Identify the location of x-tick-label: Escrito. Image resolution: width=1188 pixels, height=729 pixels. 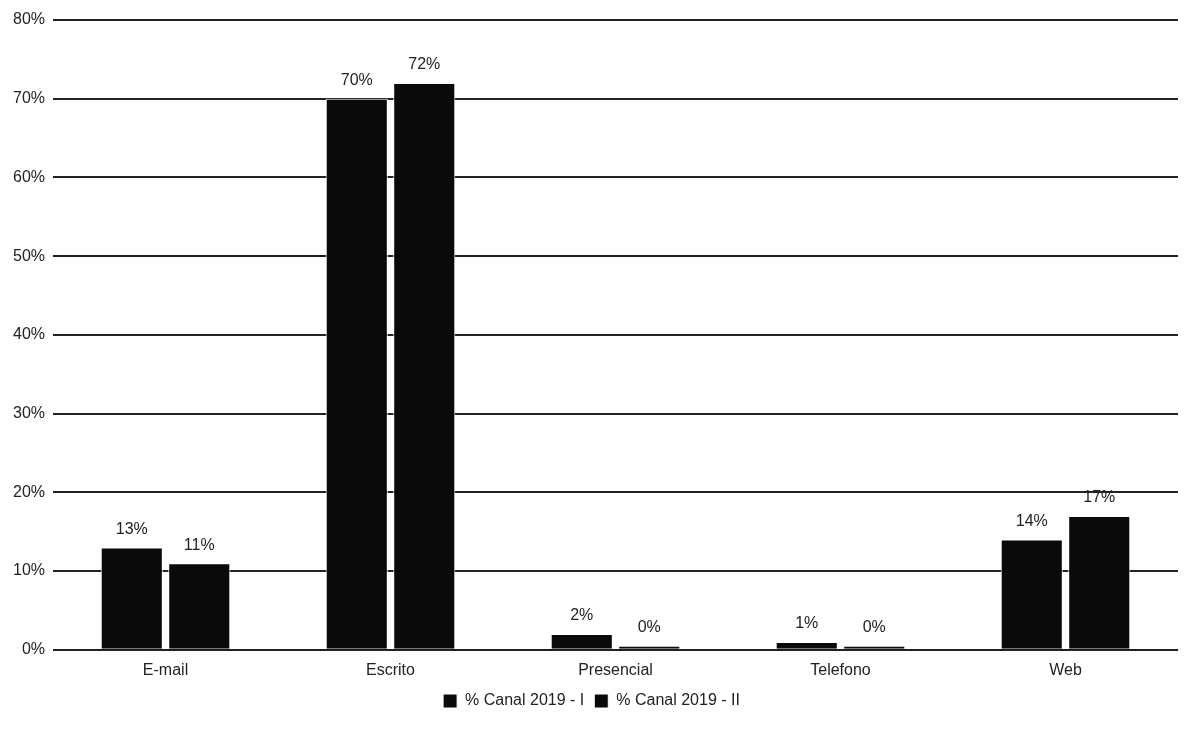
(391, 669).